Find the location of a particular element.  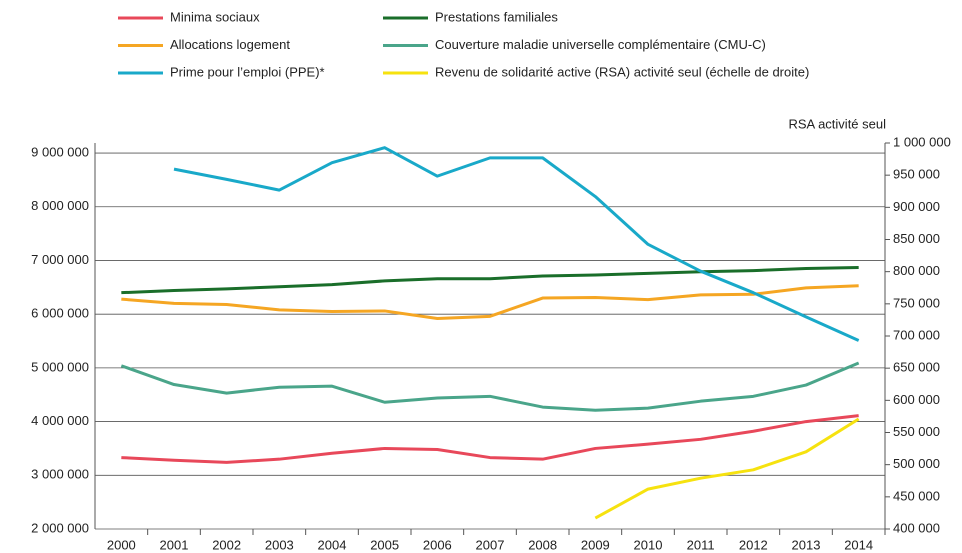

y2-tick-label: 500 000 is located at coordinates (916, 463).